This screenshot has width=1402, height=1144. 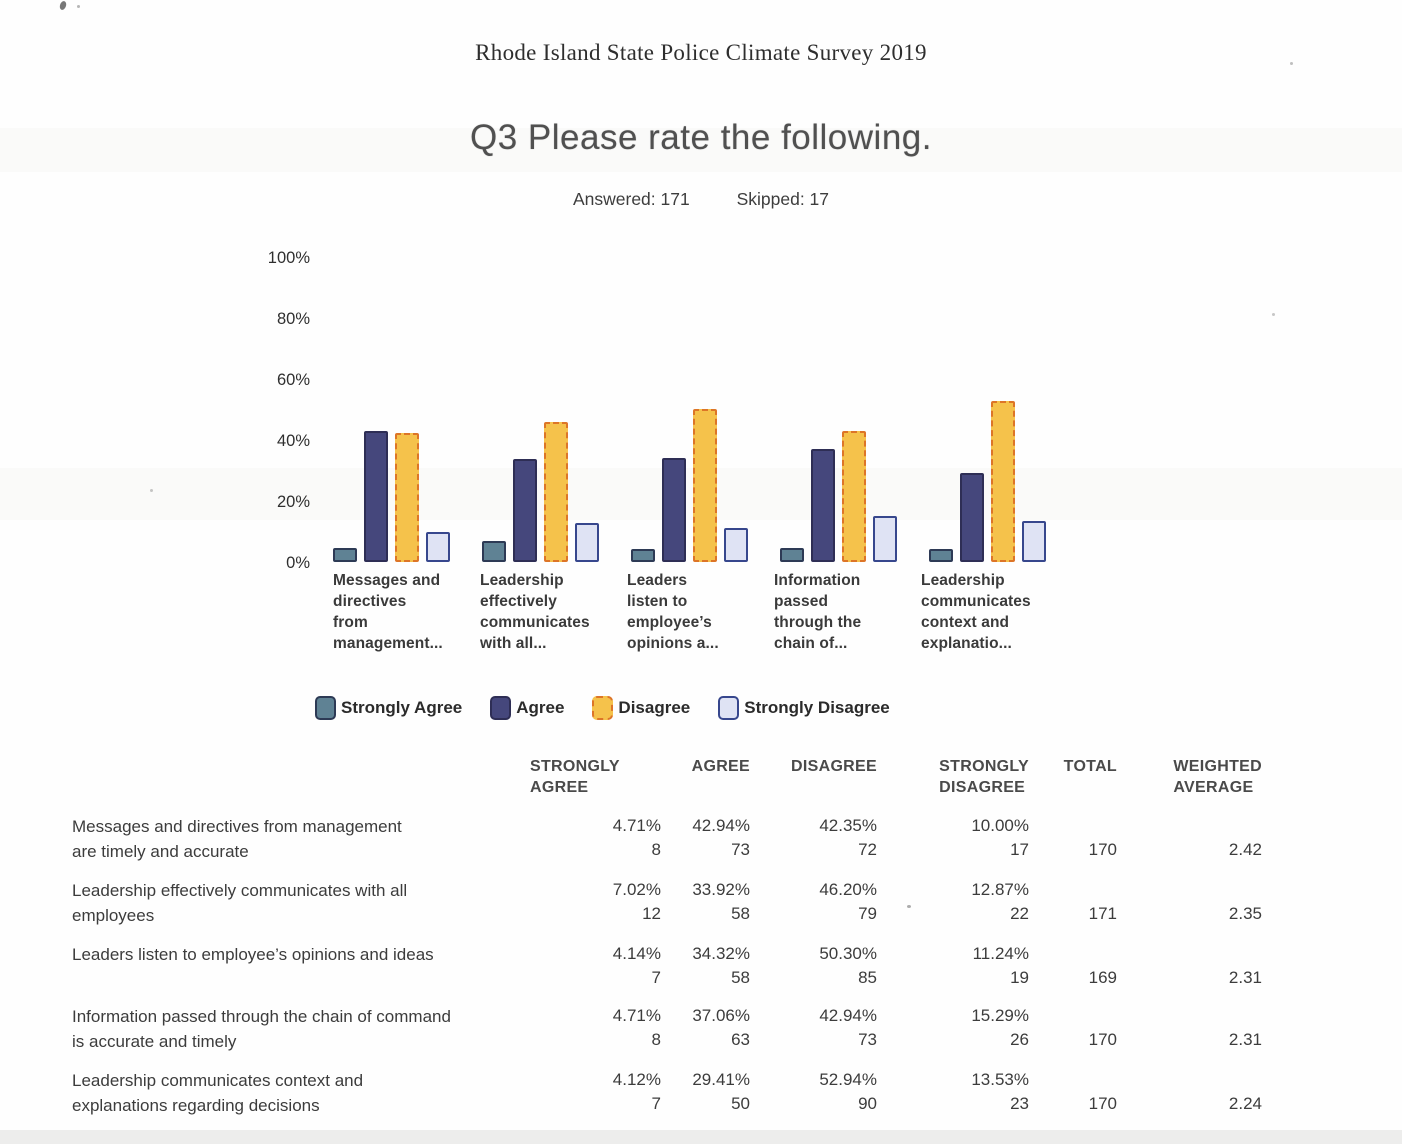 I want to click on col-header-total: TOTAL, so click(x=1090, y=766).